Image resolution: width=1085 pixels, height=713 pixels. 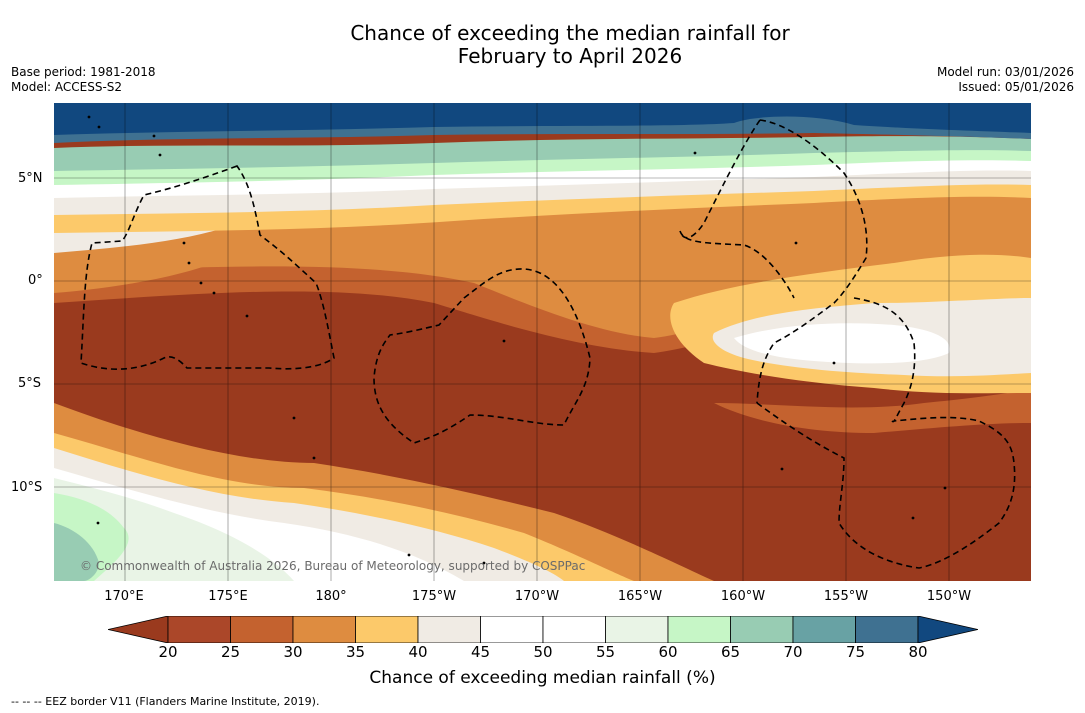 I want to click on lon-label-175w: 175°W, so click(x=434, y=596).